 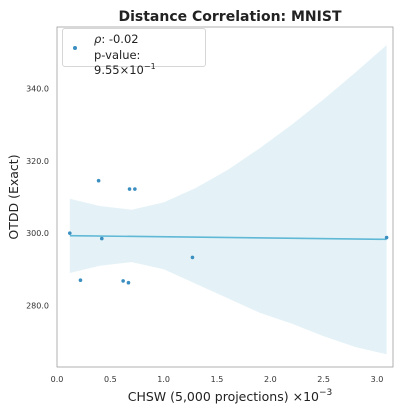 I want to click on legend-rho-symbol: ρ, so click(x=98, y=39).